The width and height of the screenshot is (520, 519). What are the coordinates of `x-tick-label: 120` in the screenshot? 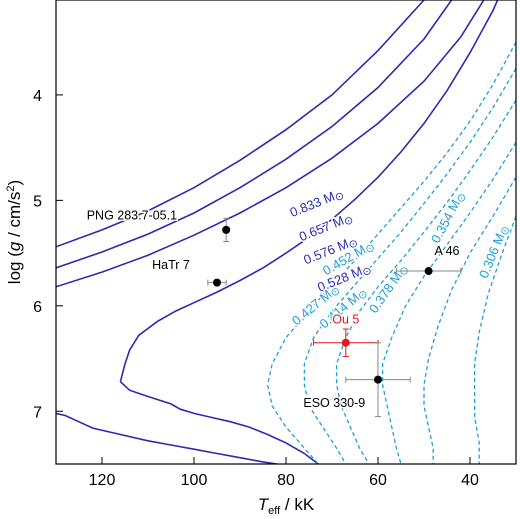 It's located at (102, 480).